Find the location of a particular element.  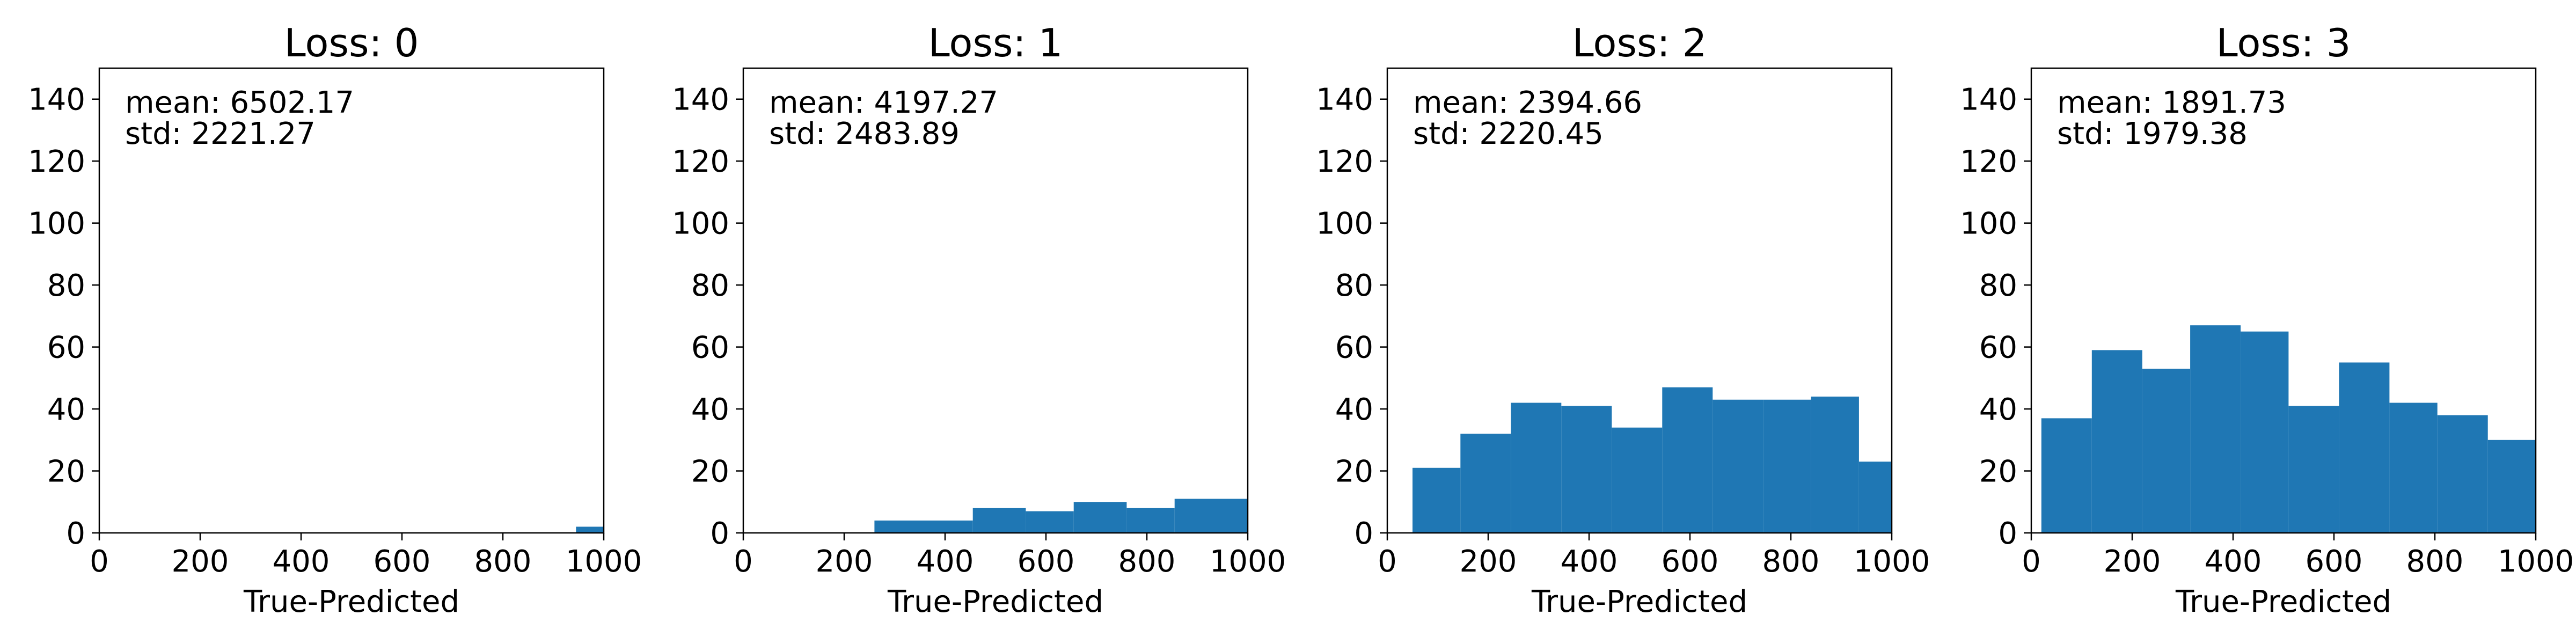

panel-title: Loss: 1 is located at coordinates (995, 42).